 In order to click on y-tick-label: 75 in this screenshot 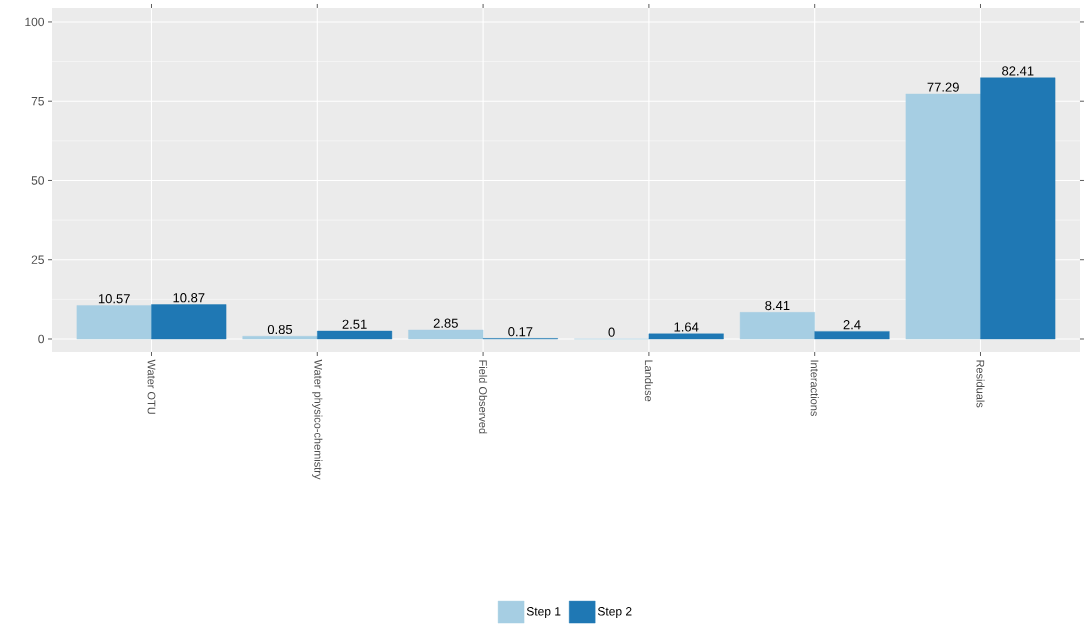, I will do `click(37, 101)`.